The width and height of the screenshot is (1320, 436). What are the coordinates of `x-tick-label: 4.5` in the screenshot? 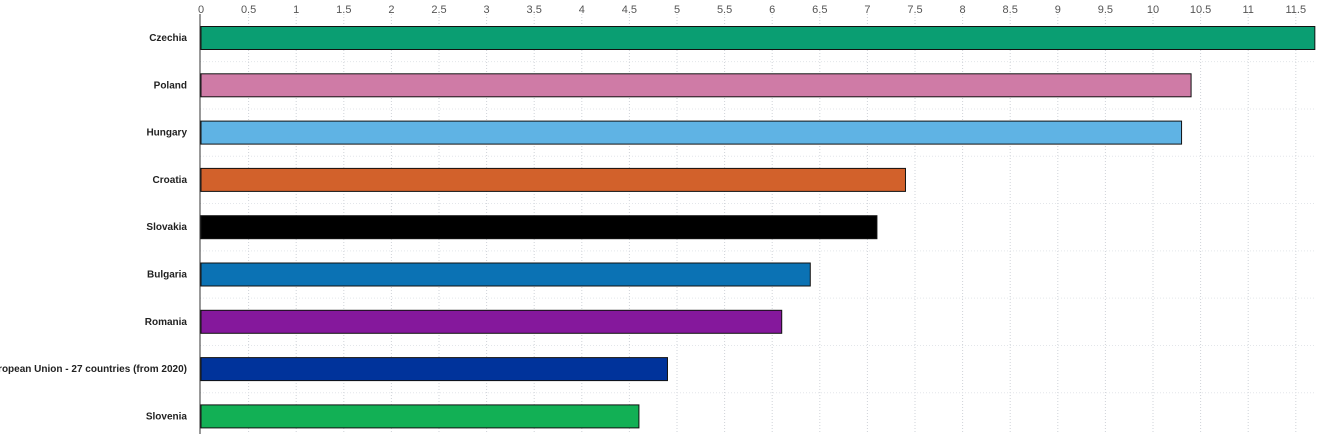 It's located at (629, 10).